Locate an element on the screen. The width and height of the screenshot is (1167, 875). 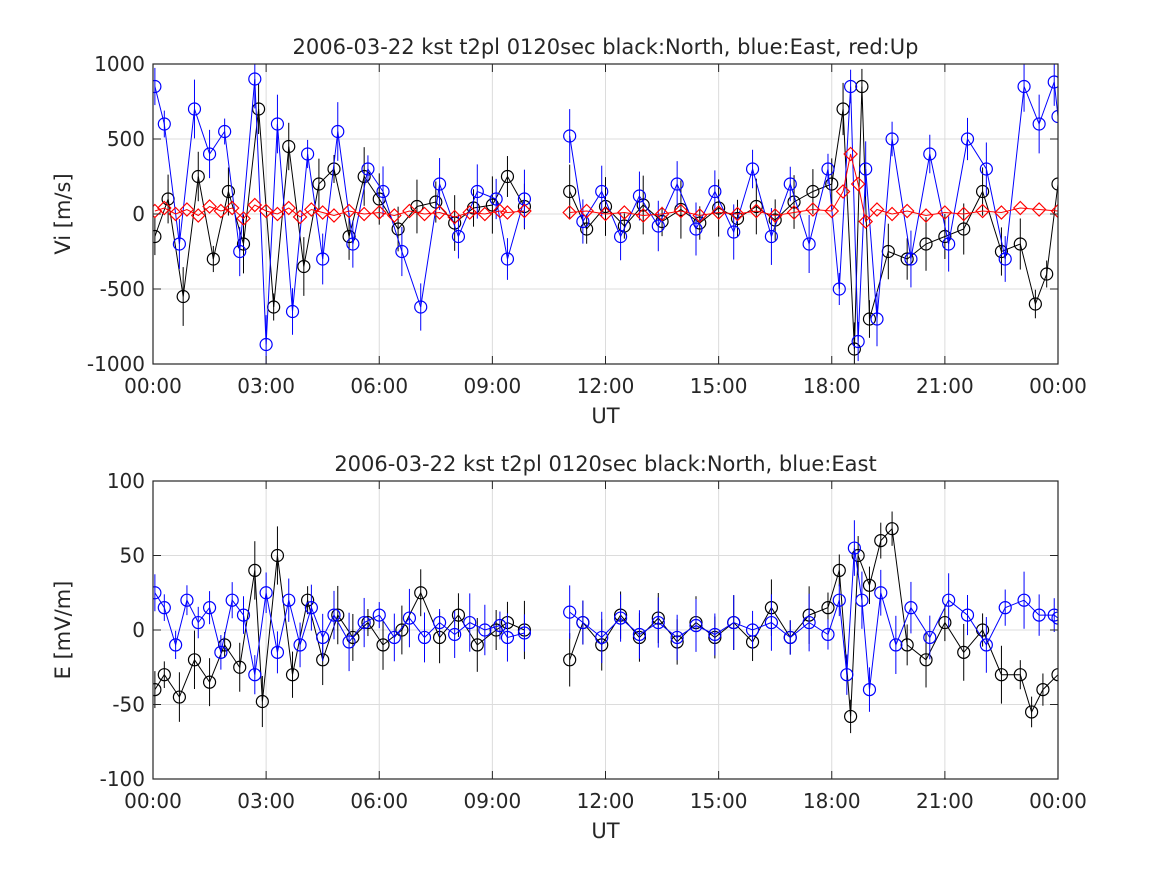
velocity-x-tick-label: 15:00 is located at coordinates (719, 386).